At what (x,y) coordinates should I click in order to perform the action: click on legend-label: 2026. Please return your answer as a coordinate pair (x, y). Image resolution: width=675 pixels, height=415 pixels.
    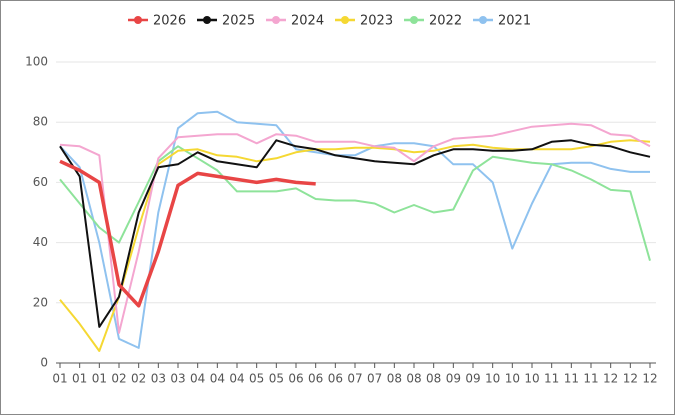
    Looking at the image, I should click on (169, 21).